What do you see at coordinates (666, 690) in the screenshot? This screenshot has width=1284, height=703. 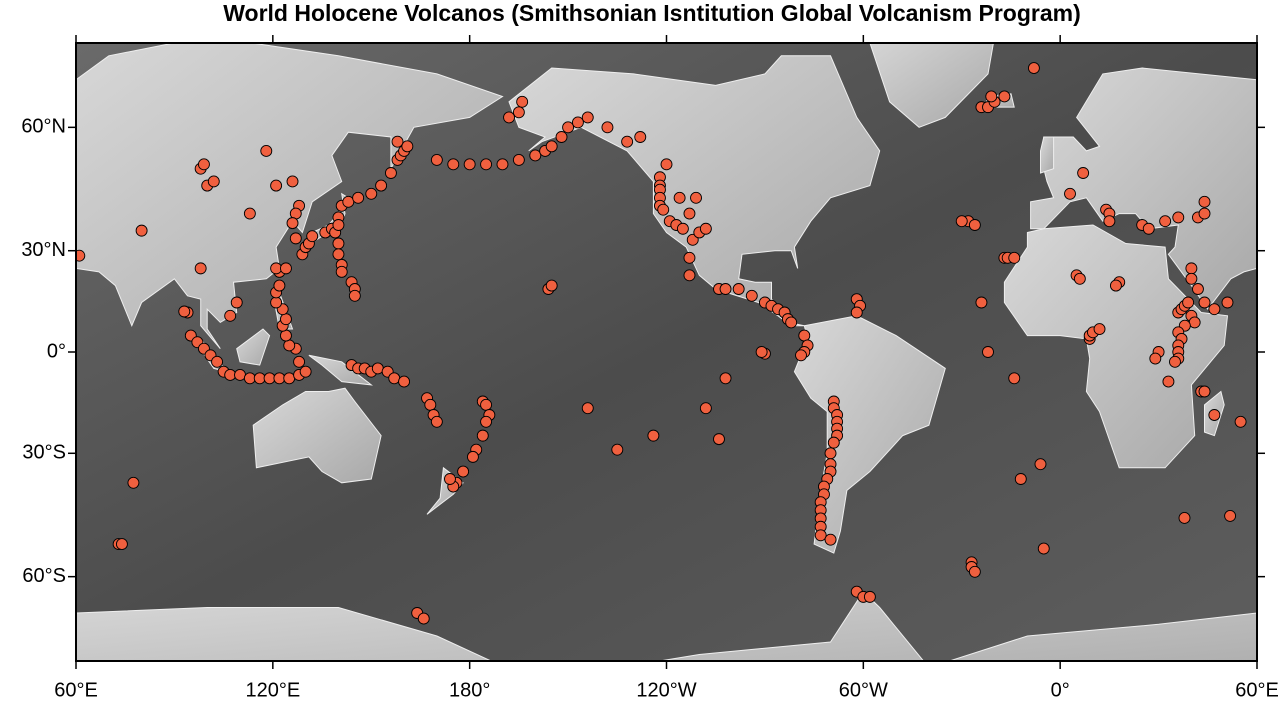 I see `x-tick-label: 120°W` at bounding box center [666, 690].